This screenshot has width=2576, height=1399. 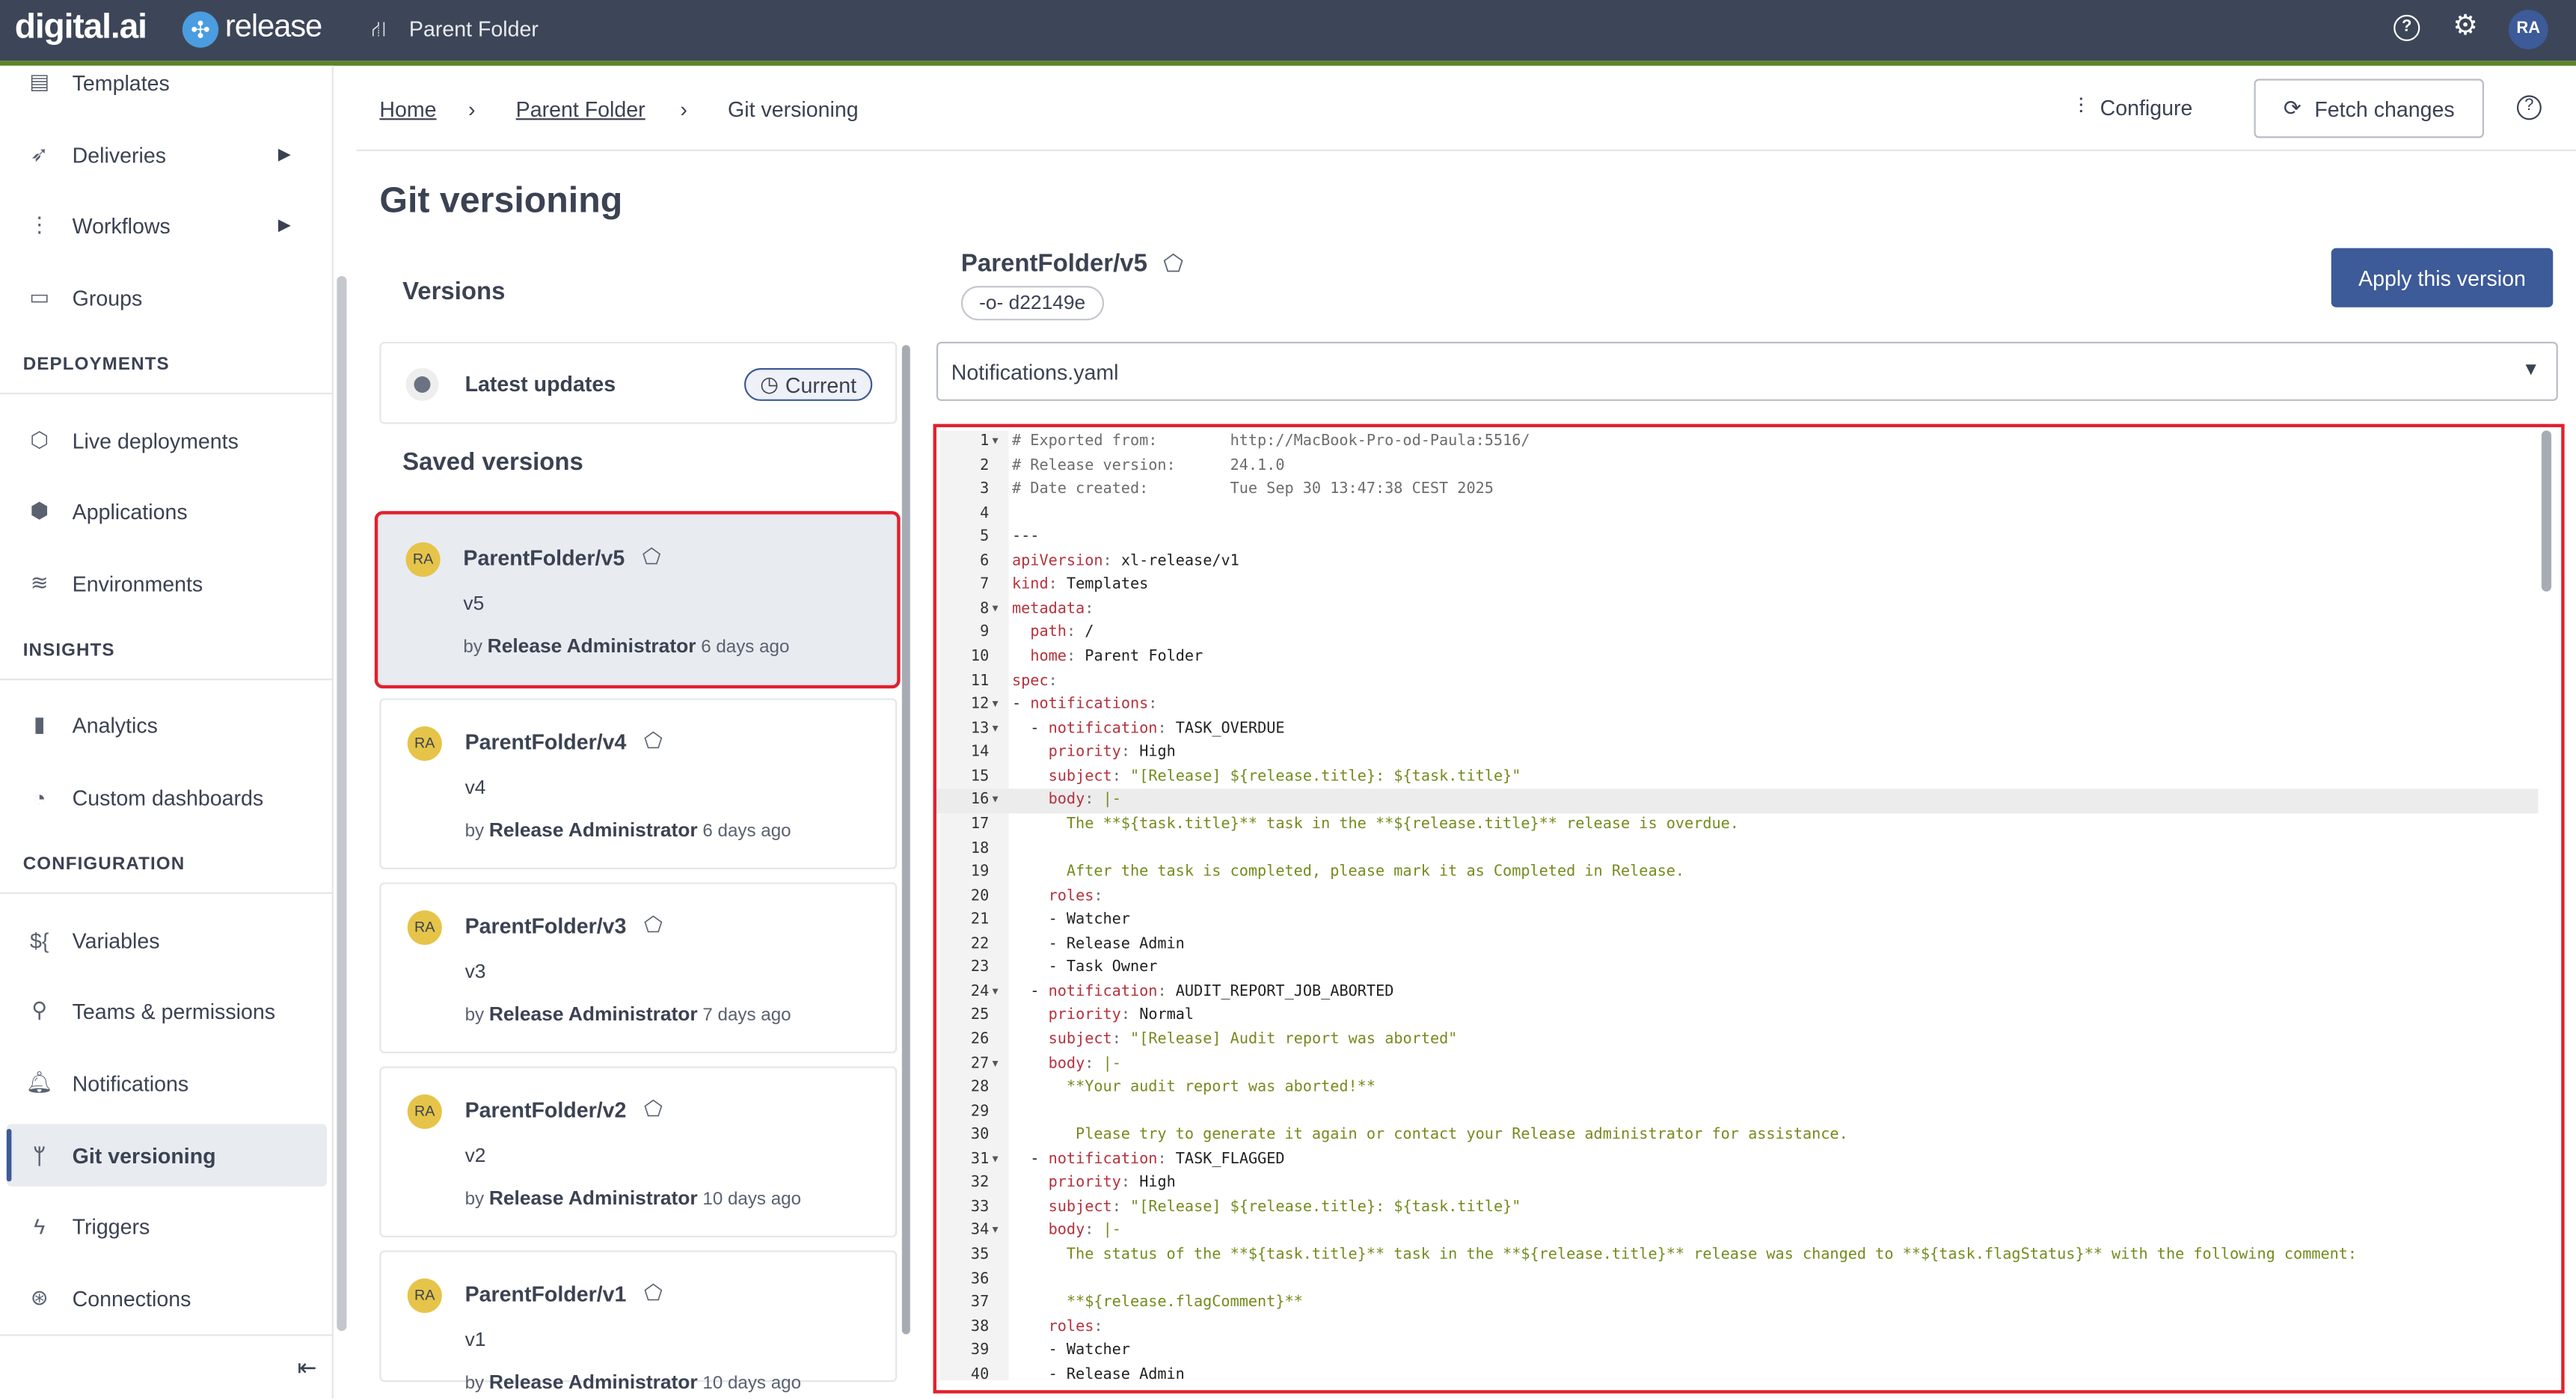 I want to click on chevron-right-icon: ›, so click(x=471, y=109).